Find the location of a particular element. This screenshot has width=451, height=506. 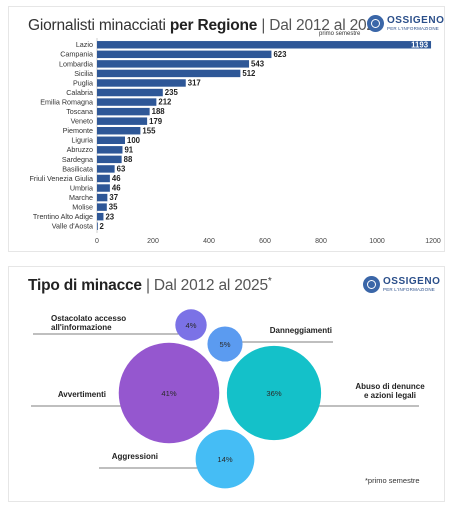

value-label: 2 is located at coordinates (102, 226).